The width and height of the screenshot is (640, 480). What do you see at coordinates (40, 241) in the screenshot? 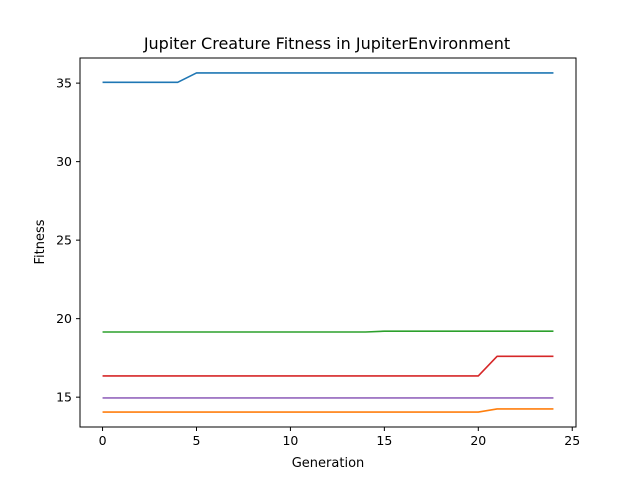
I see `y-axis-label: Fitness` at bounding box center [40, 241].